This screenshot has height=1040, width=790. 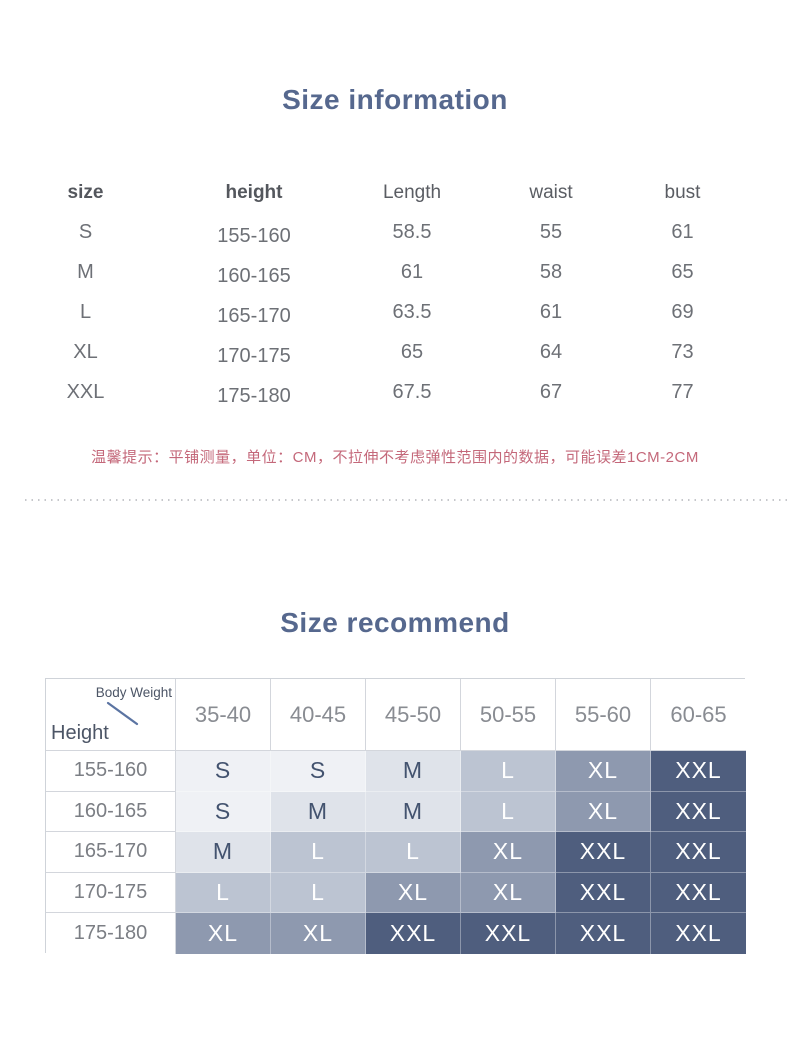 What do you see at coordinates (85, 192) in the screenshot?
I see `column-header-size: size` at bounding box center [85, 192].